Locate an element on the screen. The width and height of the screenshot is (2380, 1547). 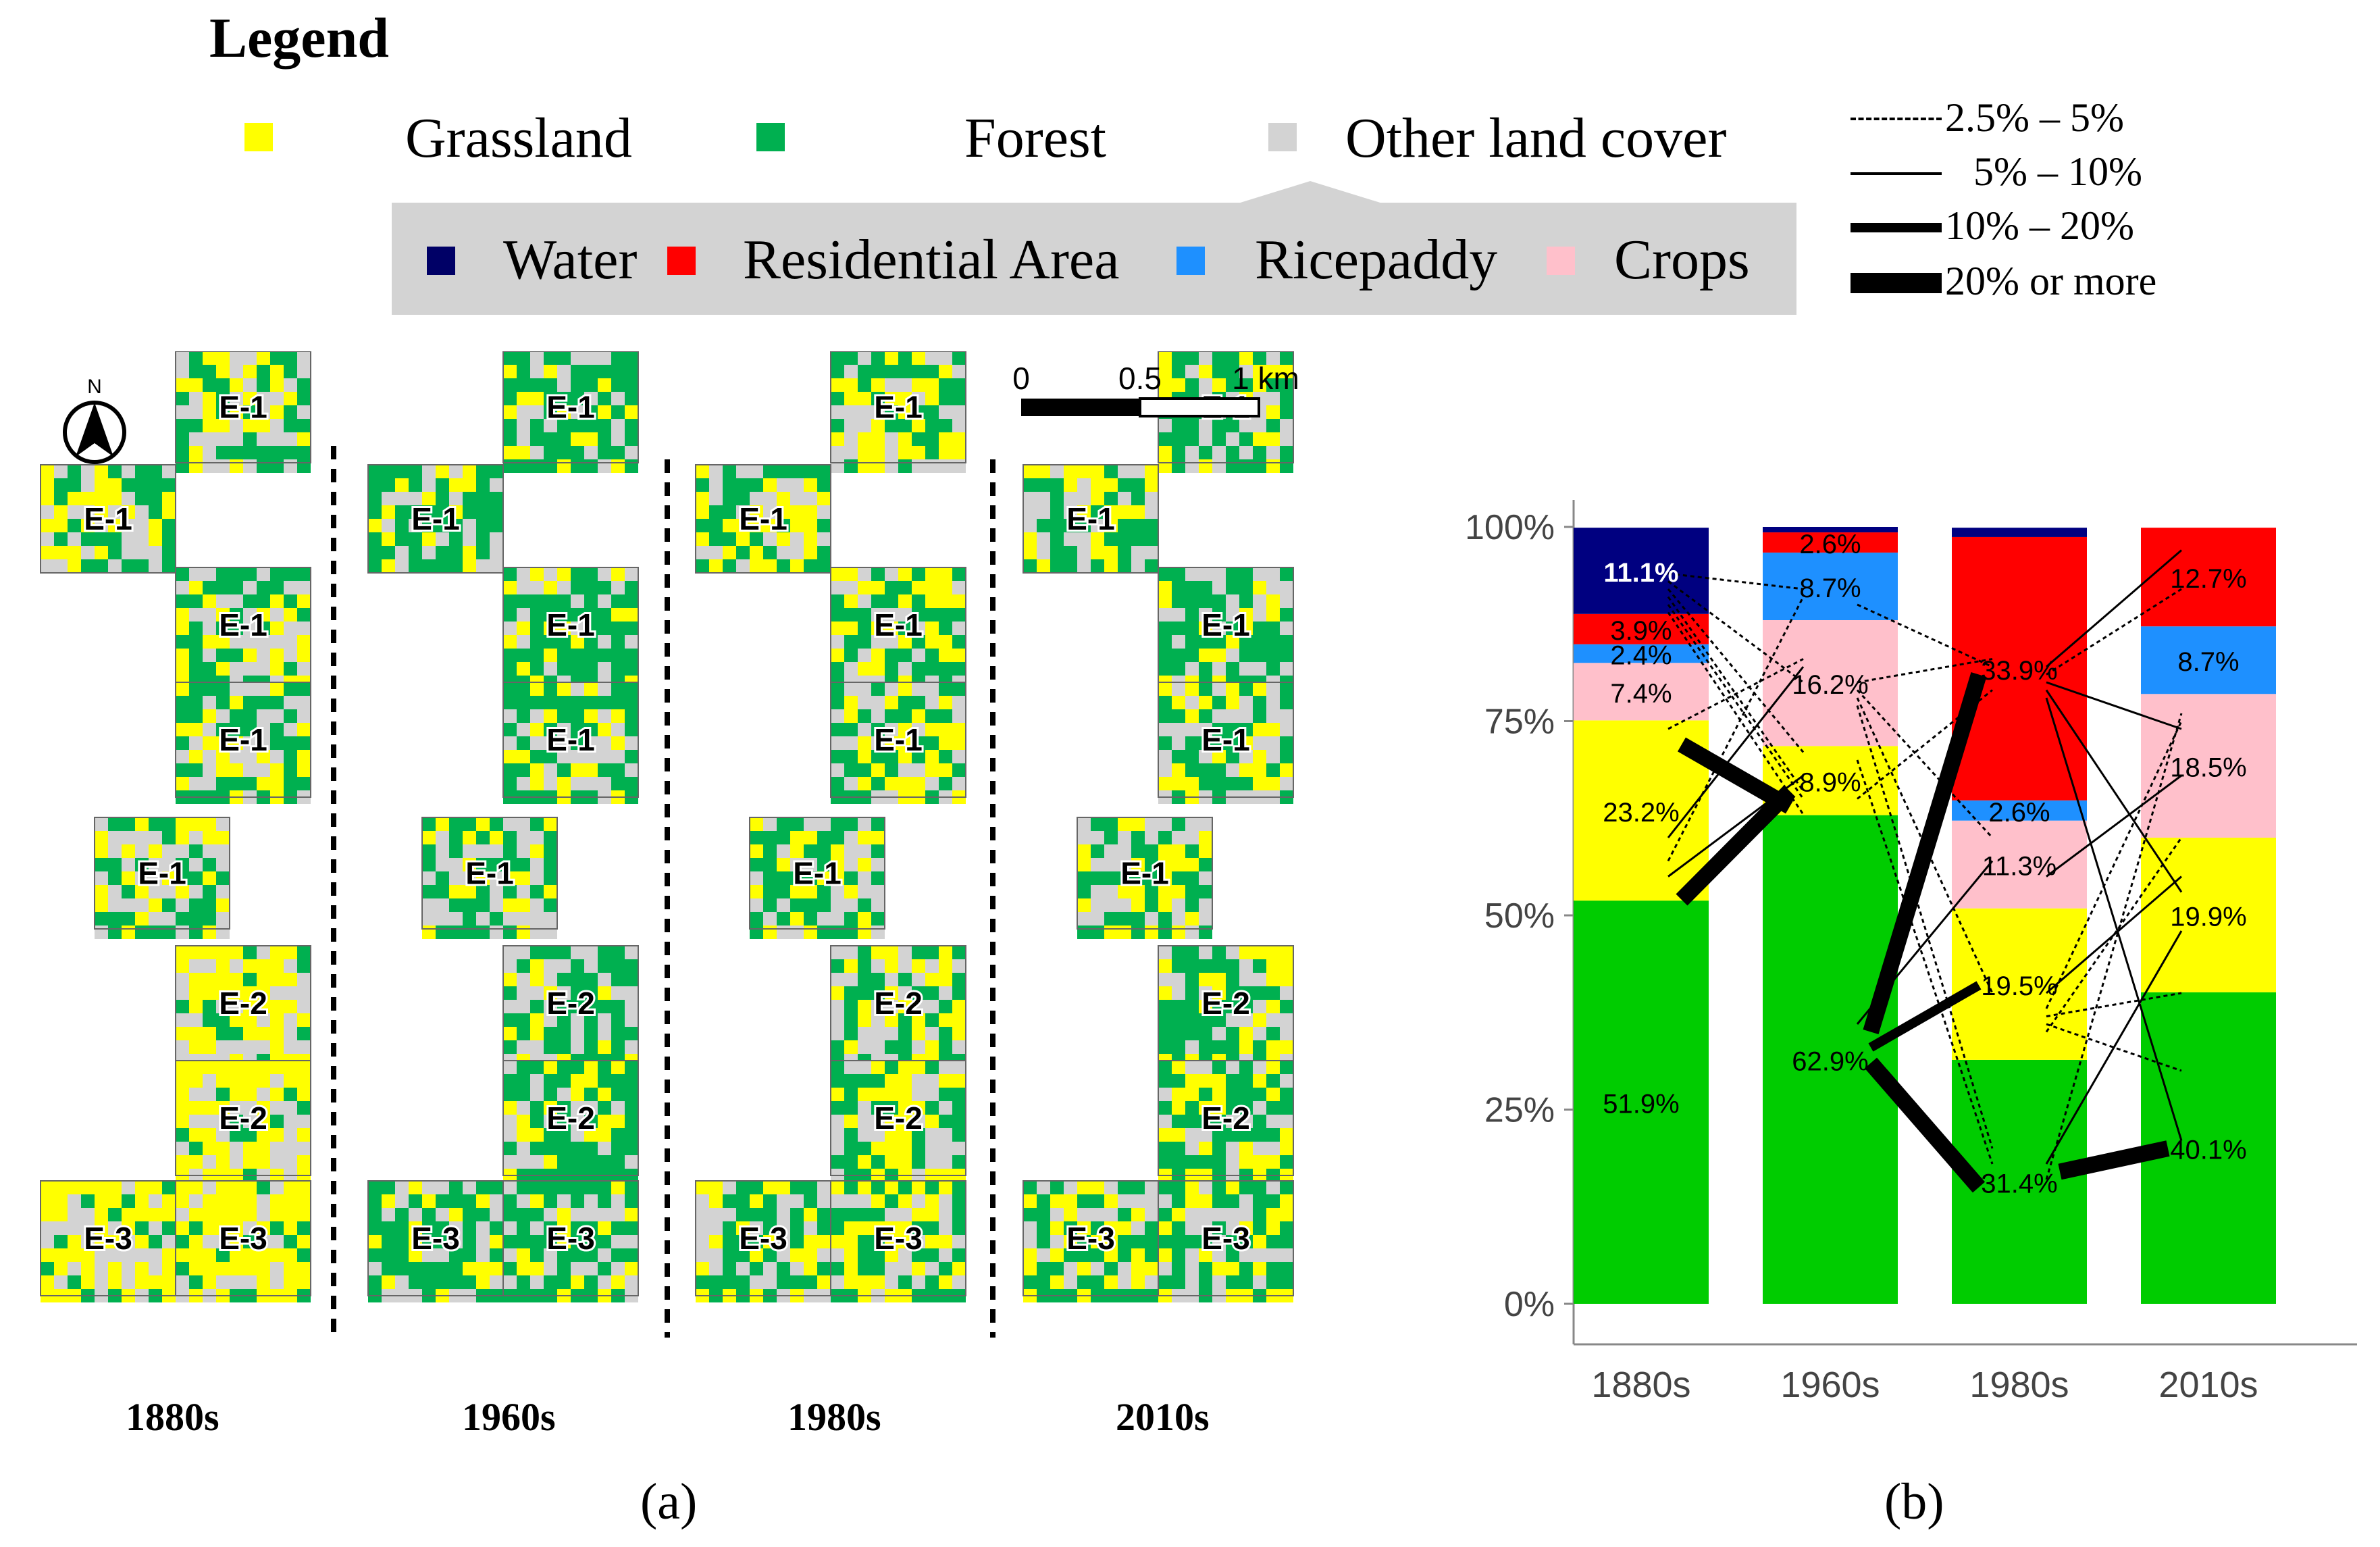
legend-band-notch is located at coordinates (1310, 192).